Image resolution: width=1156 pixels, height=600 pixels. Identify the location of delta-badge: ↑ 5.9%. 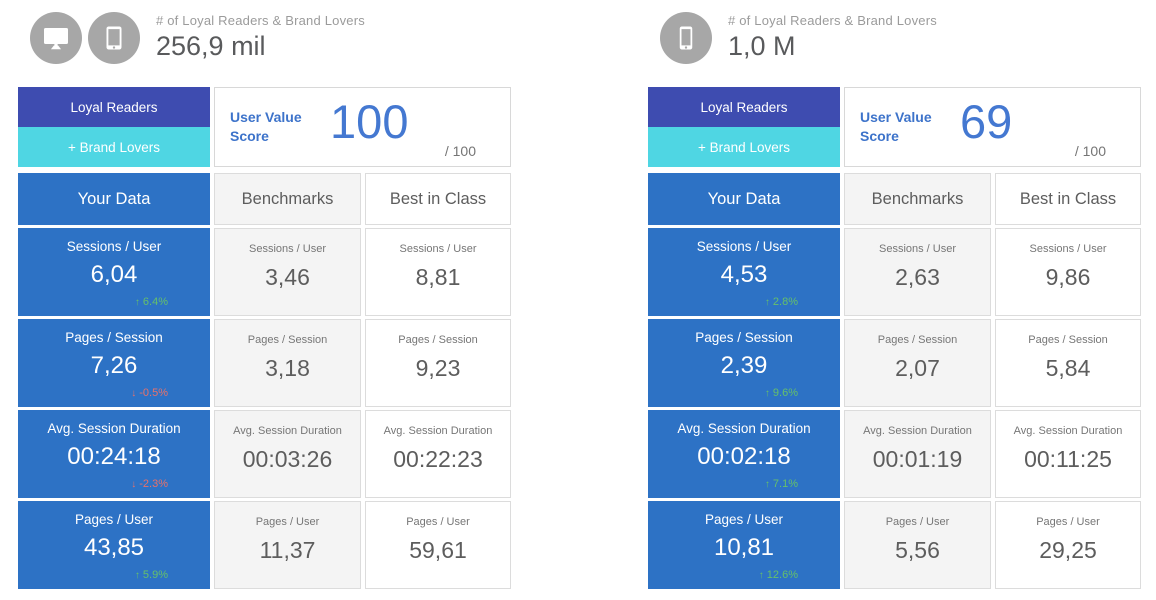
(151, 575).